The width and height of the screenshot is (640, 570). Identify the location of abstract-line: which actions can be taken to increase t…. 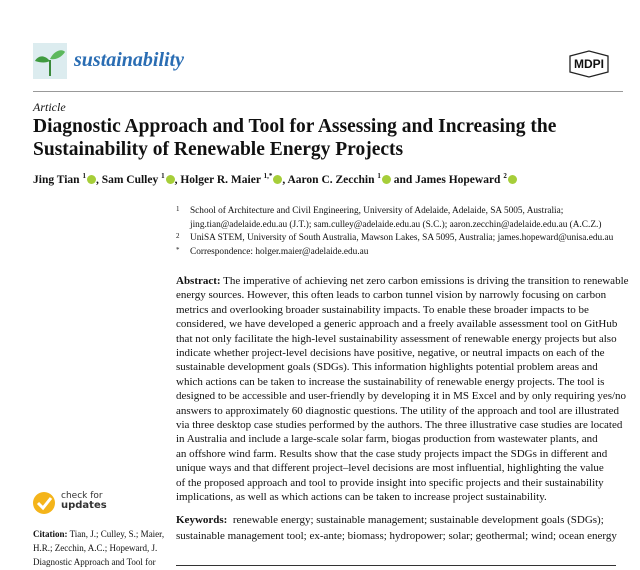
(402, 382).